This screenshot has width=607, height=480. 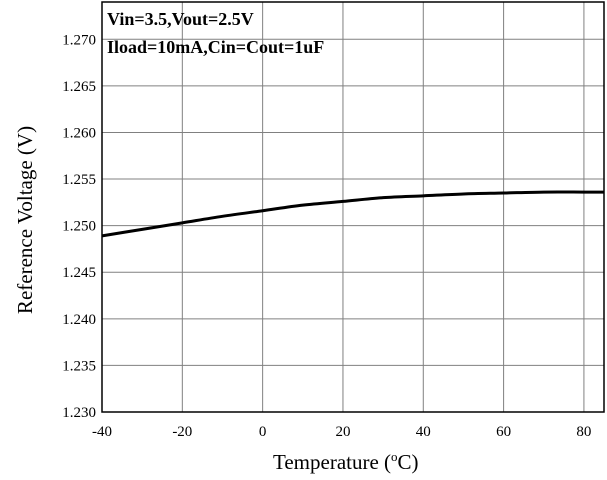 I want to click on x-tick-label: 40, so click(x=423, y=432).